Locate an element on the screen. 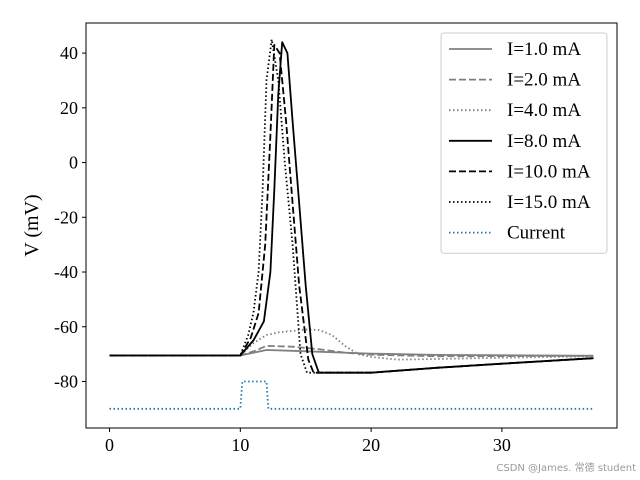 The height and width of the screenshot is (480, 640). legend-label: I=2.0 mA is located at coordinates (544, 80).